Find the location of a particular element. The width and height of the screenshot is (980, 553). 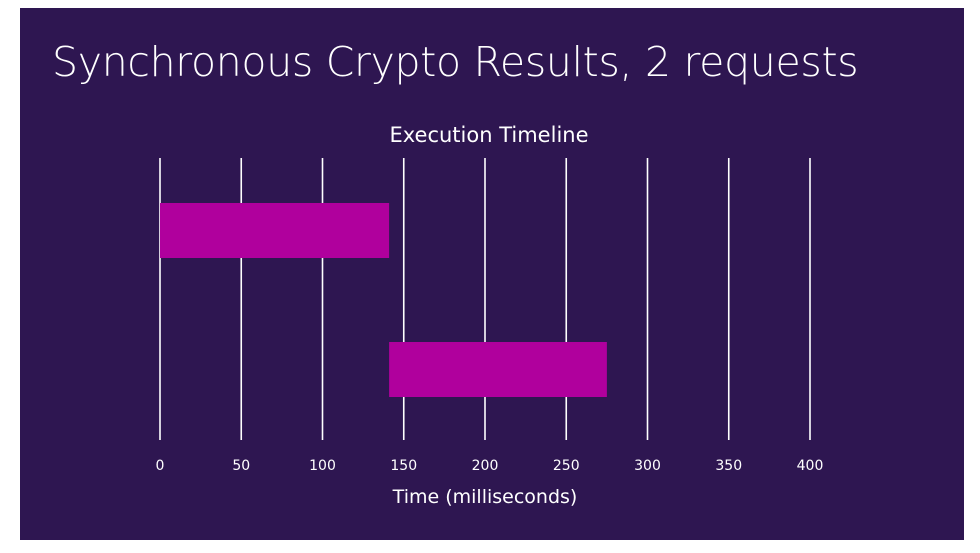

x-tick-label-200: 200 is located at coordinates (485, 466).